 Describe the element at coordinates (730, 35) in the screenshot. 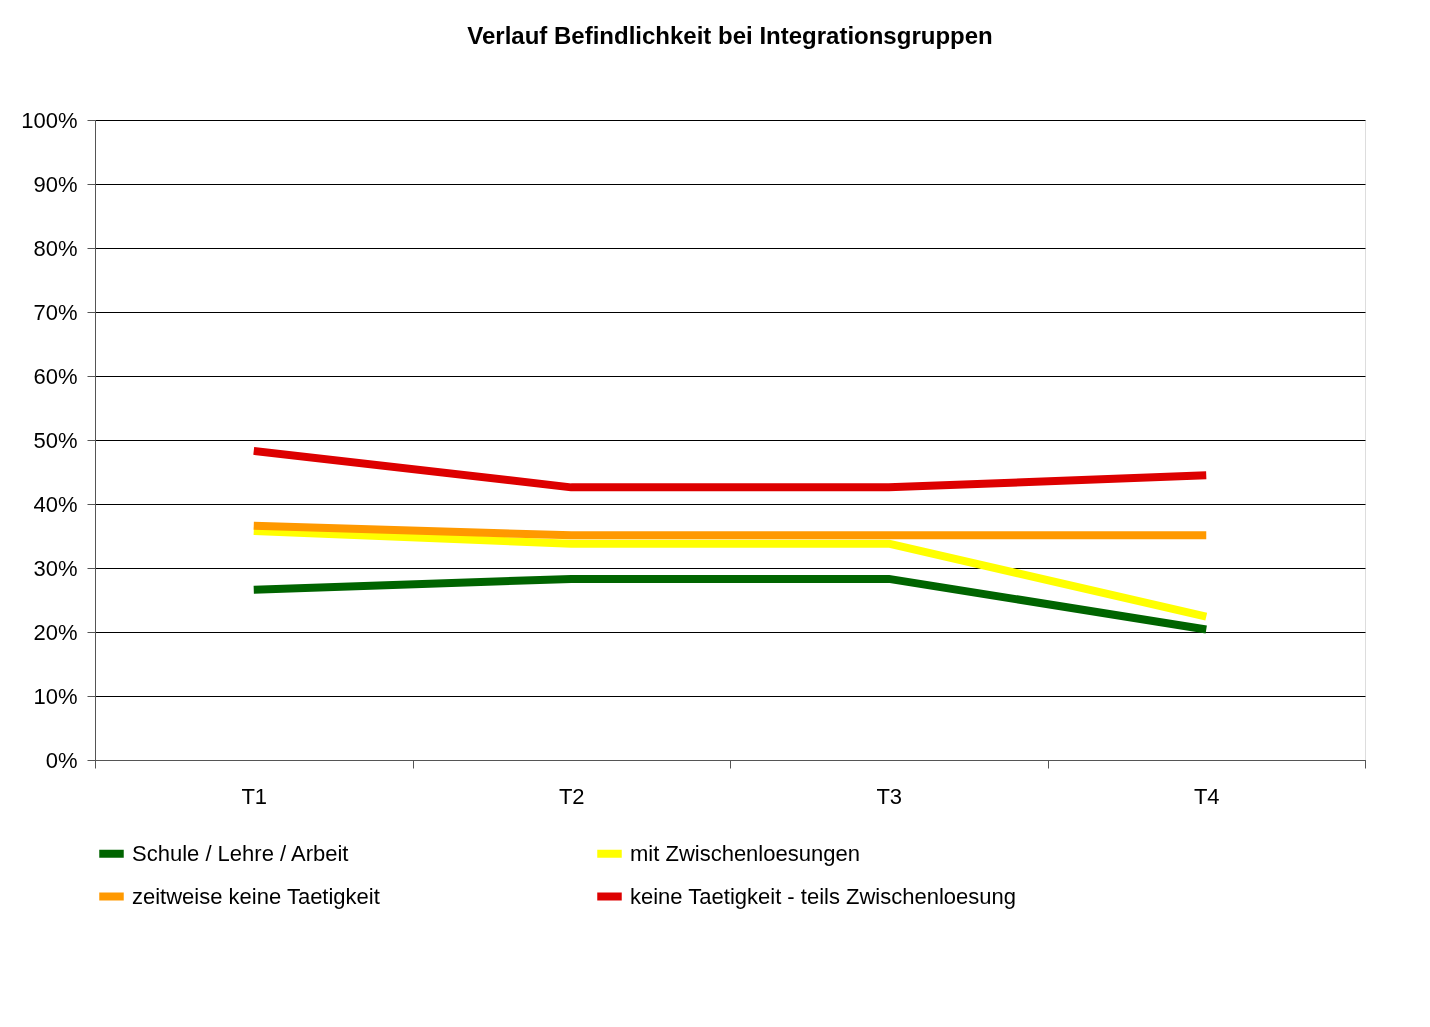

I see `chart-title: Verlauf Befindlichkeit bei Integrationsgruppen` at that location.